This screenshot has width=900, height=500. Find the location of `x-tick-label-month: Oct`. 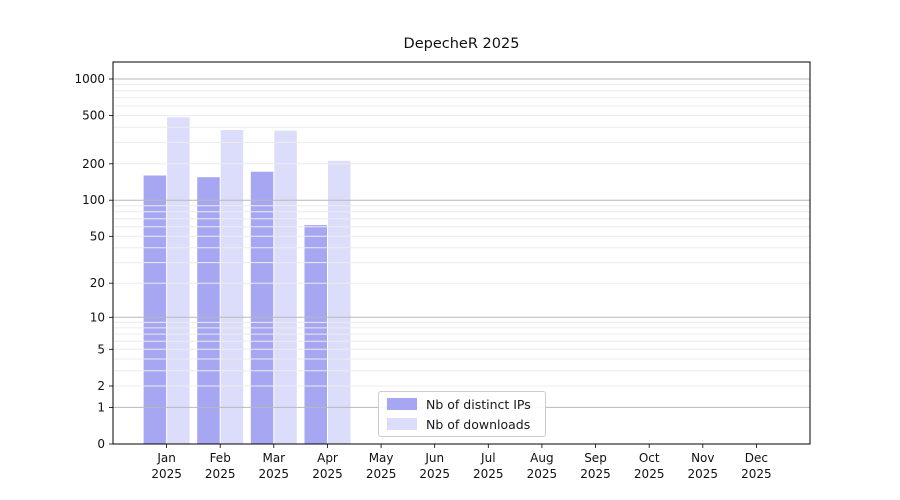

x-tick-label-month: Oct is located at coordinates (649, 458).